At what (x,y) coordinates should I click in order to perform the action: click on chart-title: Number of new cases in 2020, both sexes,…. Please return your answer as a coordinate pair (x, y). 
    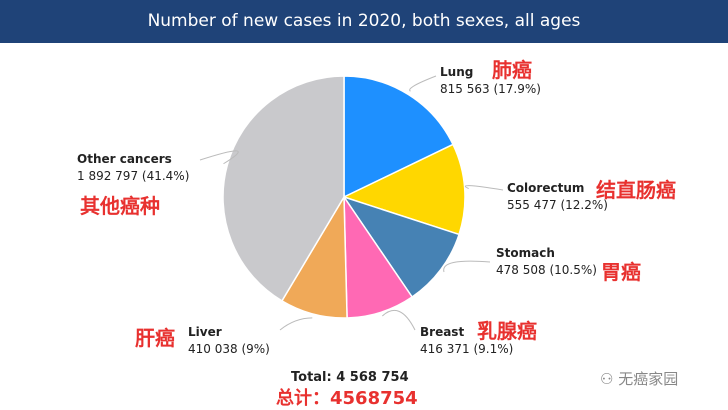
    Looking at the image, I should click on (364, 21).